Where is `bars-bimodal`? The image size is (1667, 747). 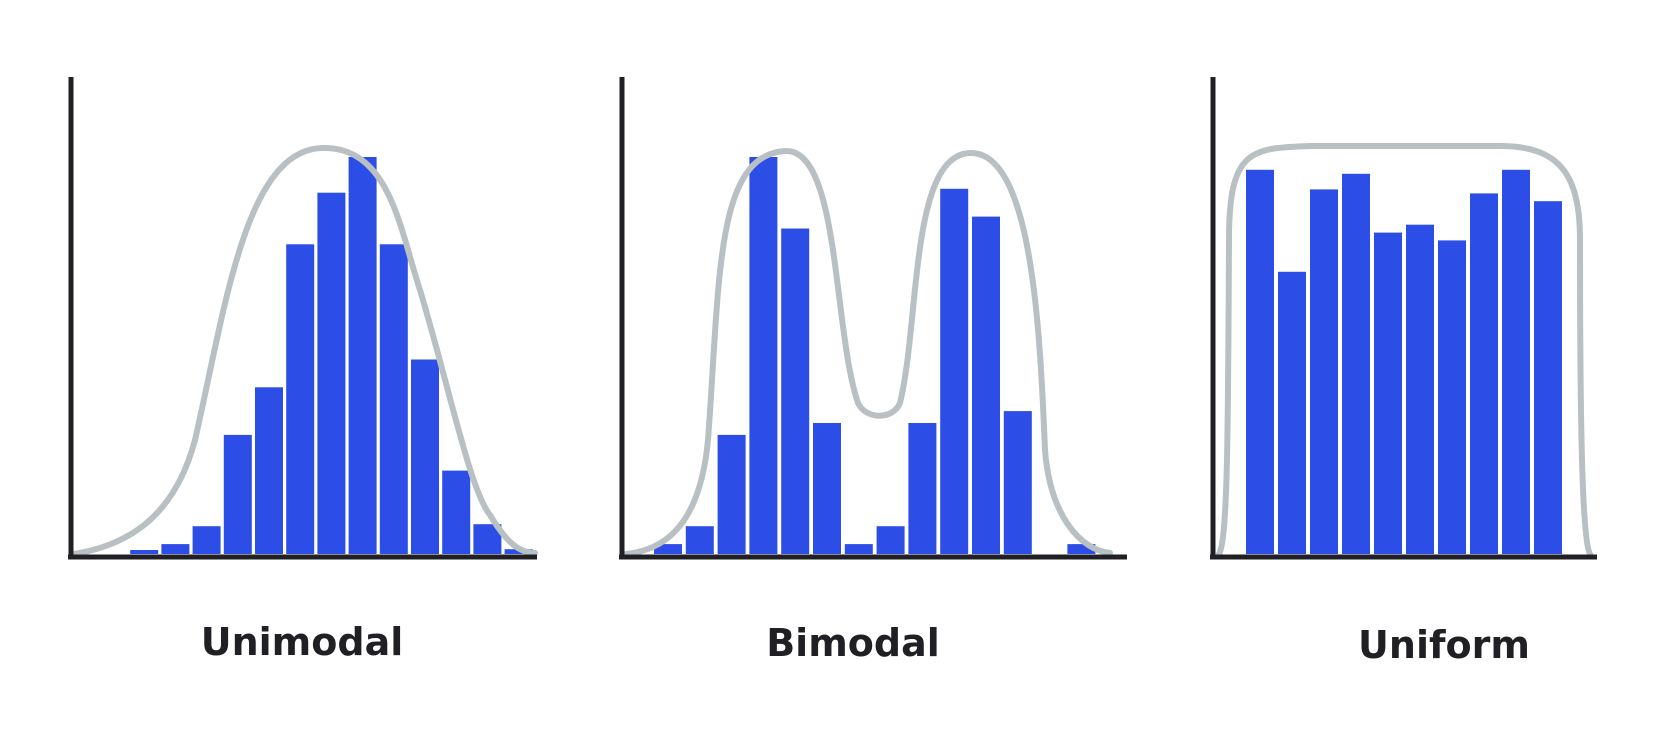
bars-bimodal is located at coordinates (875, 356).